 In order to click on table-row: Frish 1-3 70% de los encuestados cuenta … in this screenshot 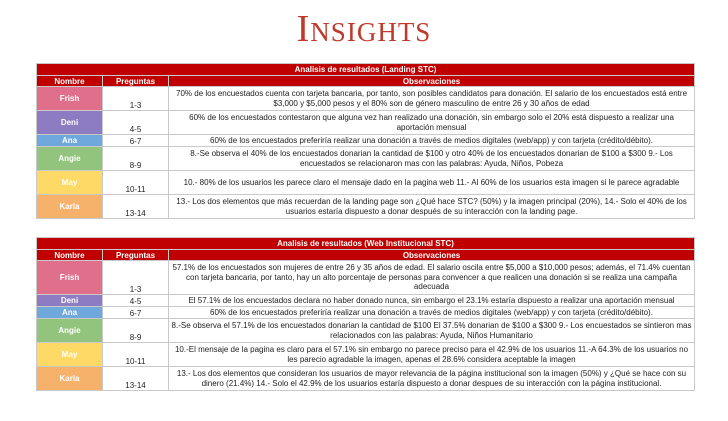, I will do `click(366, 98)`.